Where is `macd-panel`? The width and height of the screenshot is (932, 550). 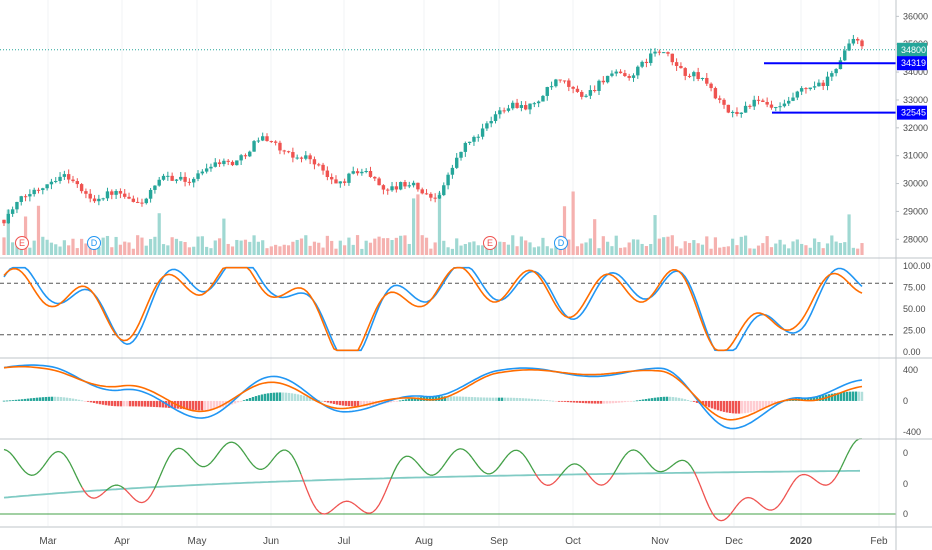
macd-panel is located at coordinates (433, 397).